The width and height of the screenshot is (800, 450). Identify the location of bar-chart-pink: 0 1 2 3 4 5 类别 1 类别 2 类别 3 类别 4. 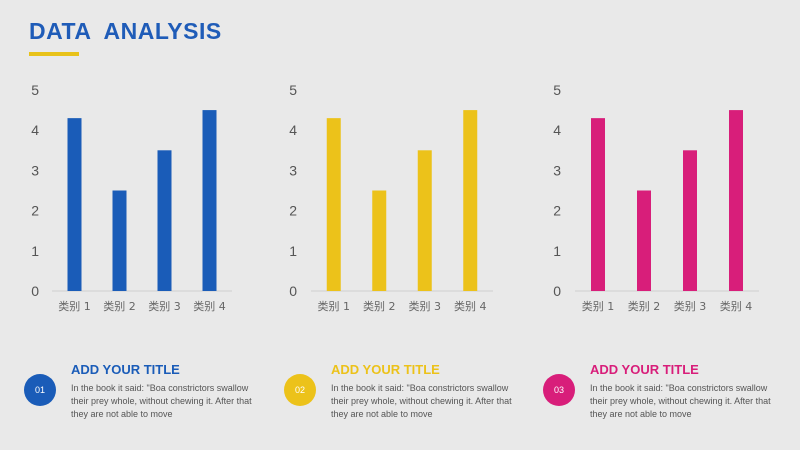
(656, 197).